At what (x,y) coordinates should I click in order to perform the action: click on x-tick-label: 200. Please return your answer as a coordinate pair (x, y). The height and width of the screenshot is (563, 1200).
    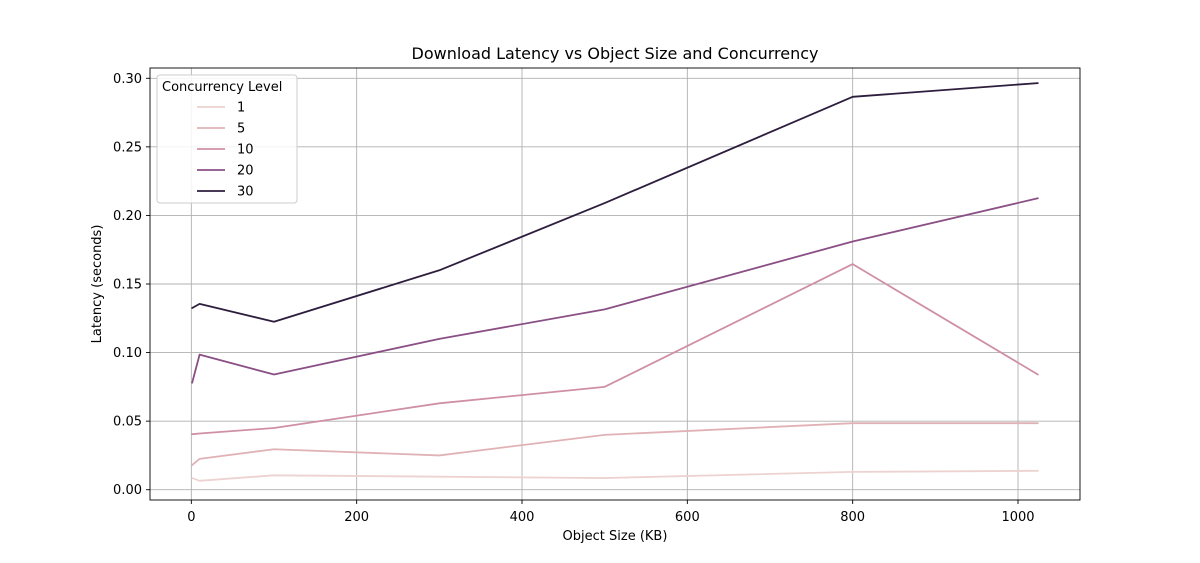
    Looking at the image, I should click on (356, 517).